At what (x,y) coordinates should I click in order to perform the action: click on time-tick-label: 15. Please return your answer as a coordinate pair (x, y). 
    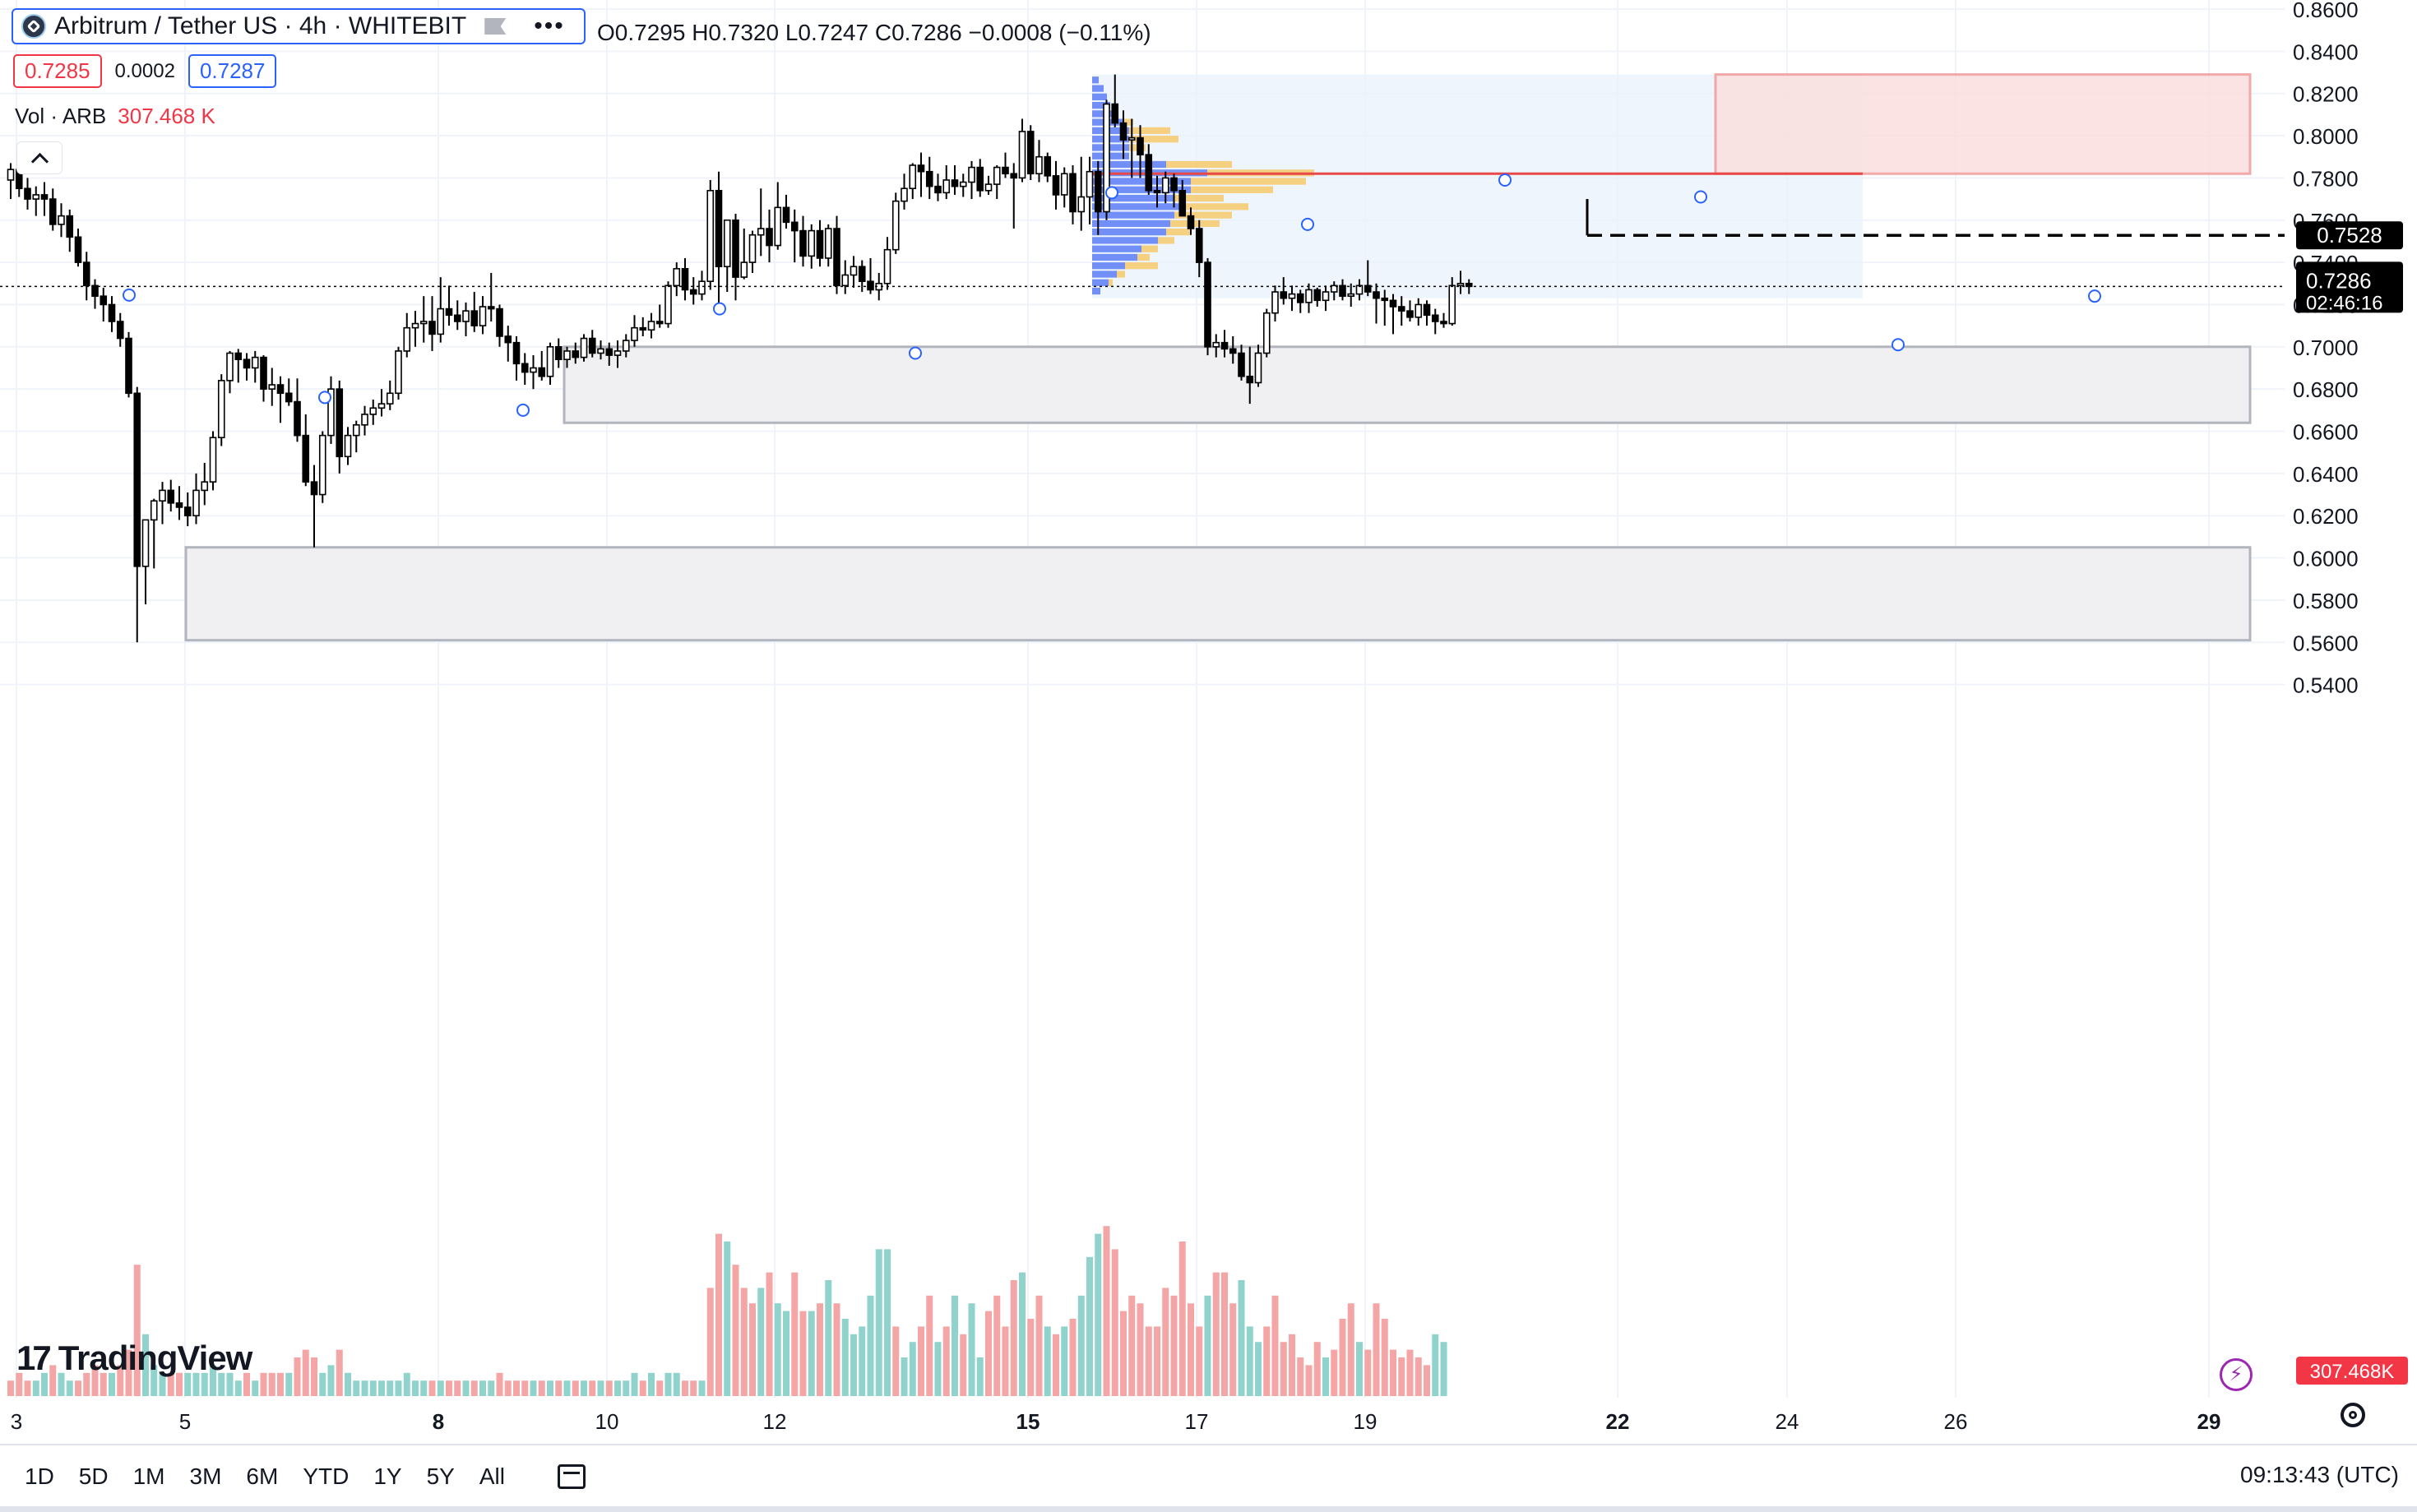
    Looking at the image, I should click on (1028, 1421).